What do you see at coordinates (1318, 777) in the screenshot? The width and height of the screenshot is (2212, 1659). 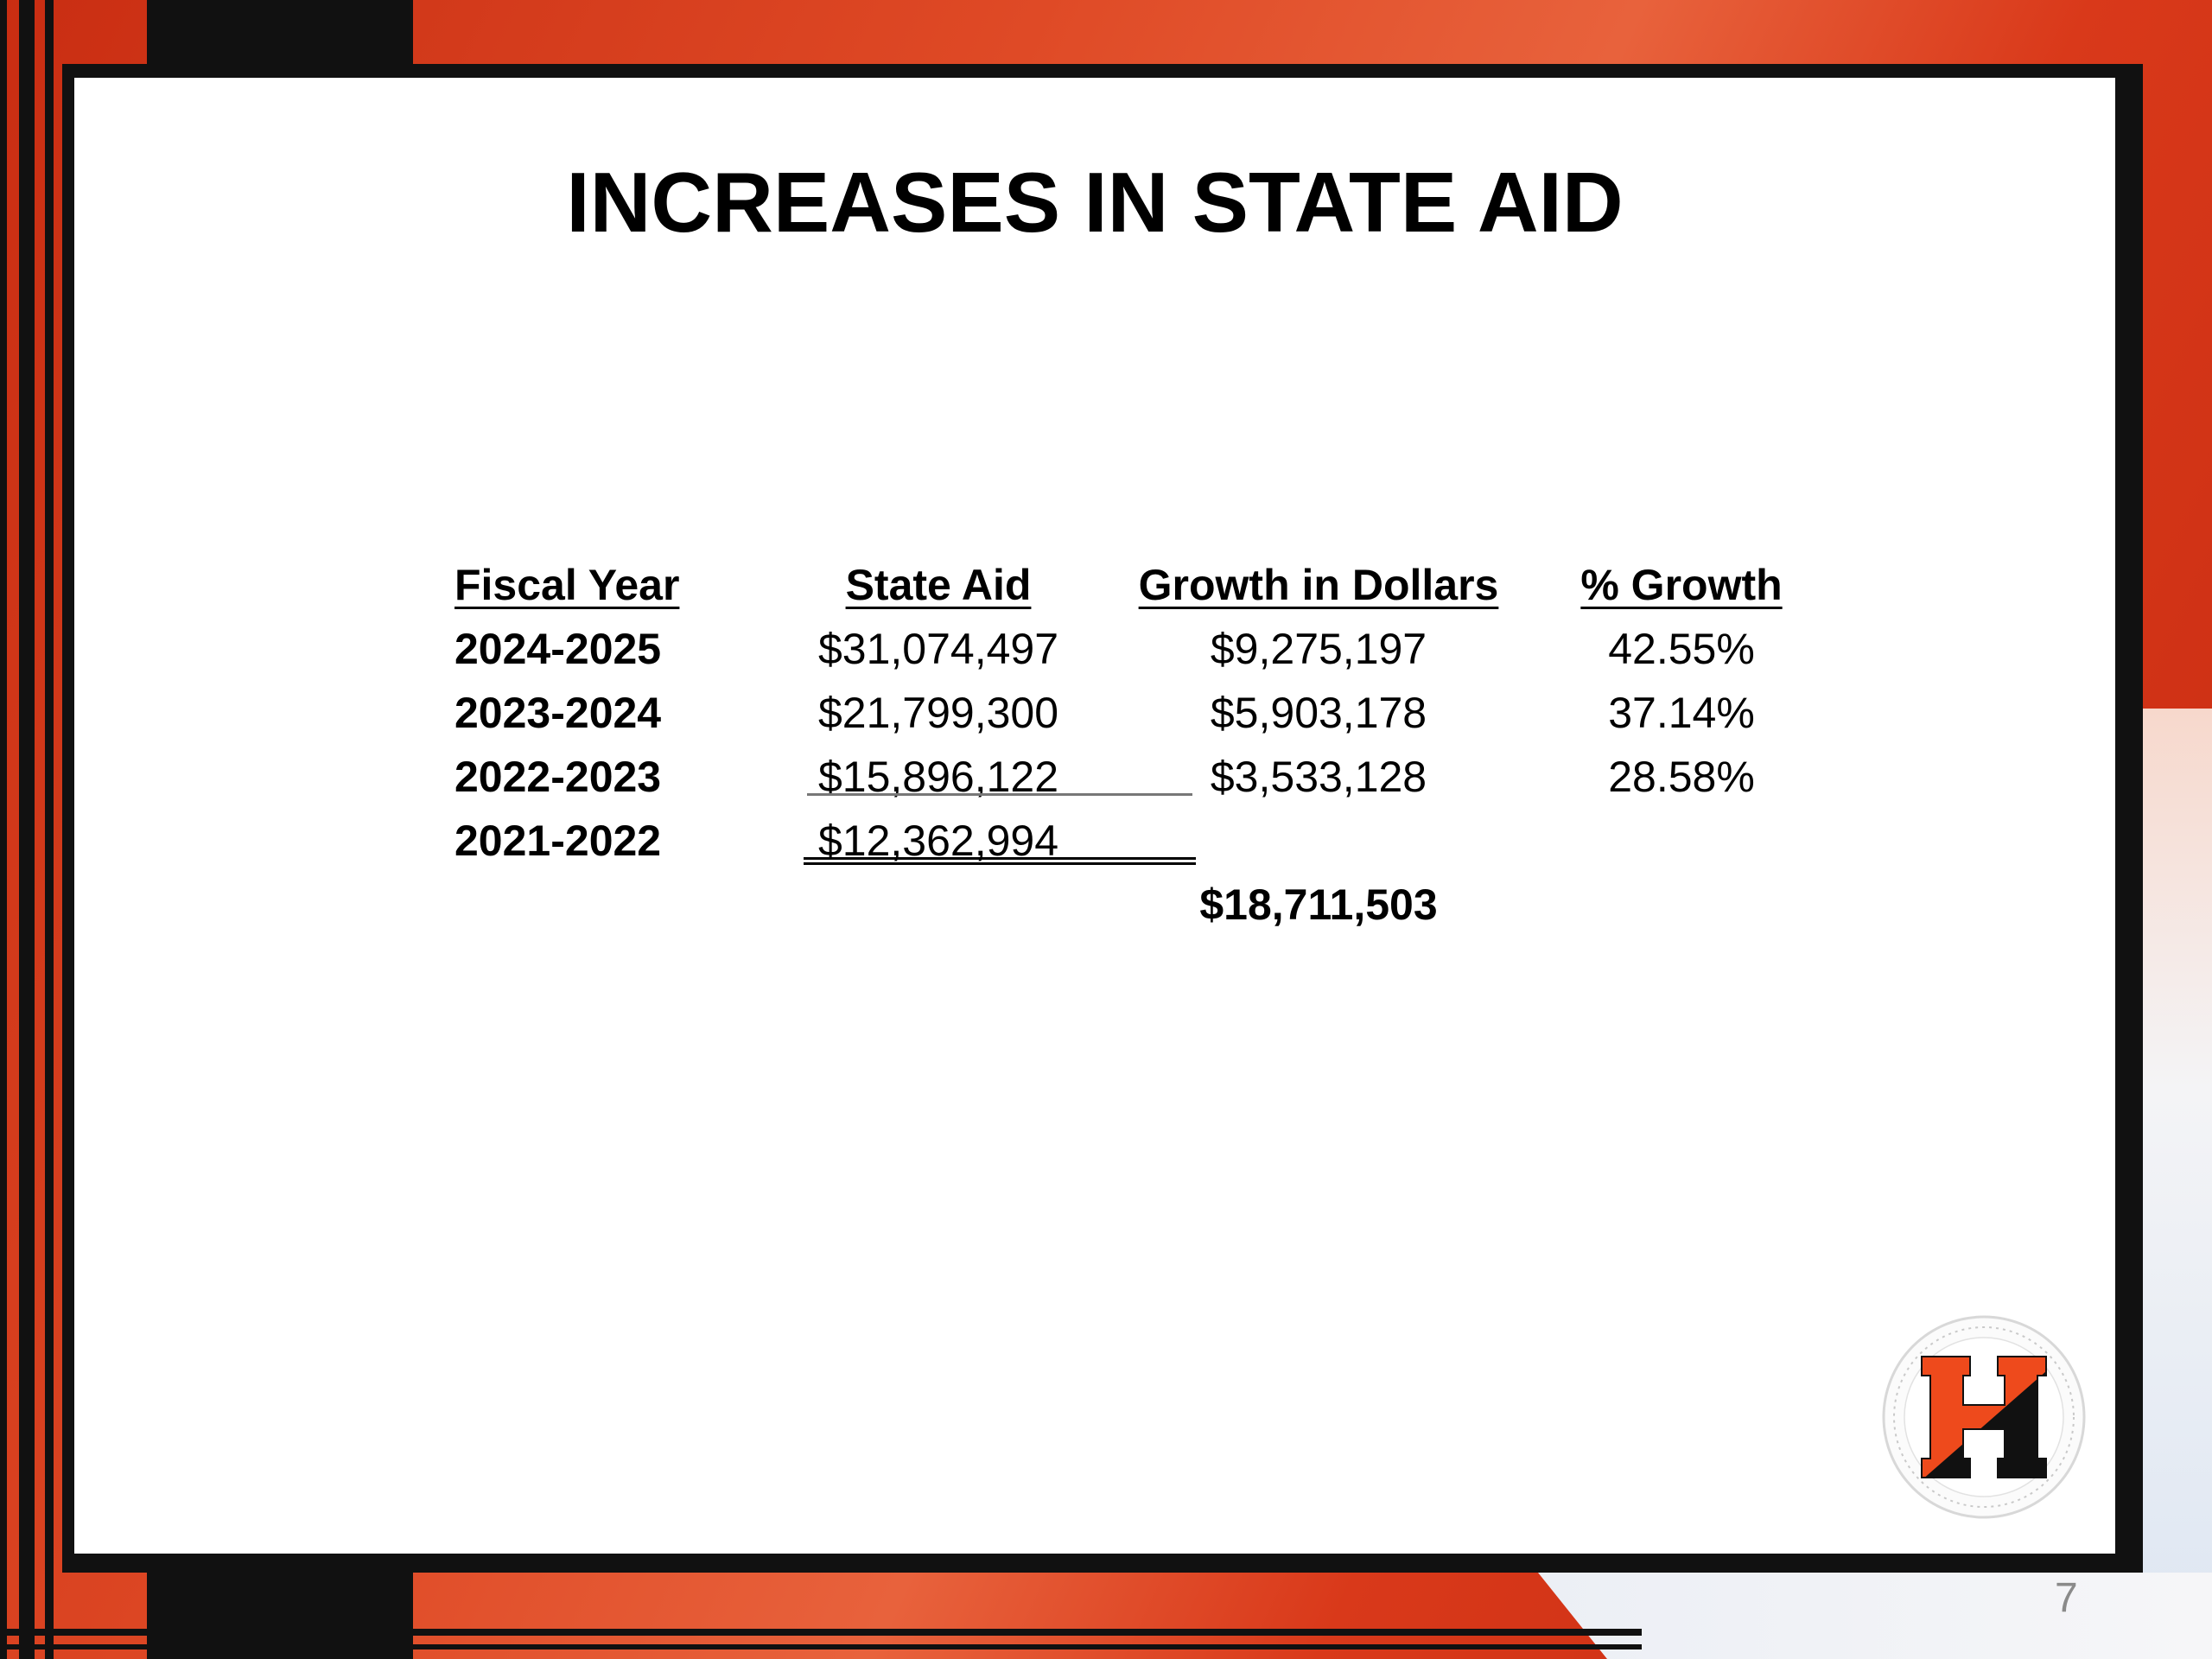 I see `growth-dollars-cell: $3,533,128` at bounding box center [1318, 777].